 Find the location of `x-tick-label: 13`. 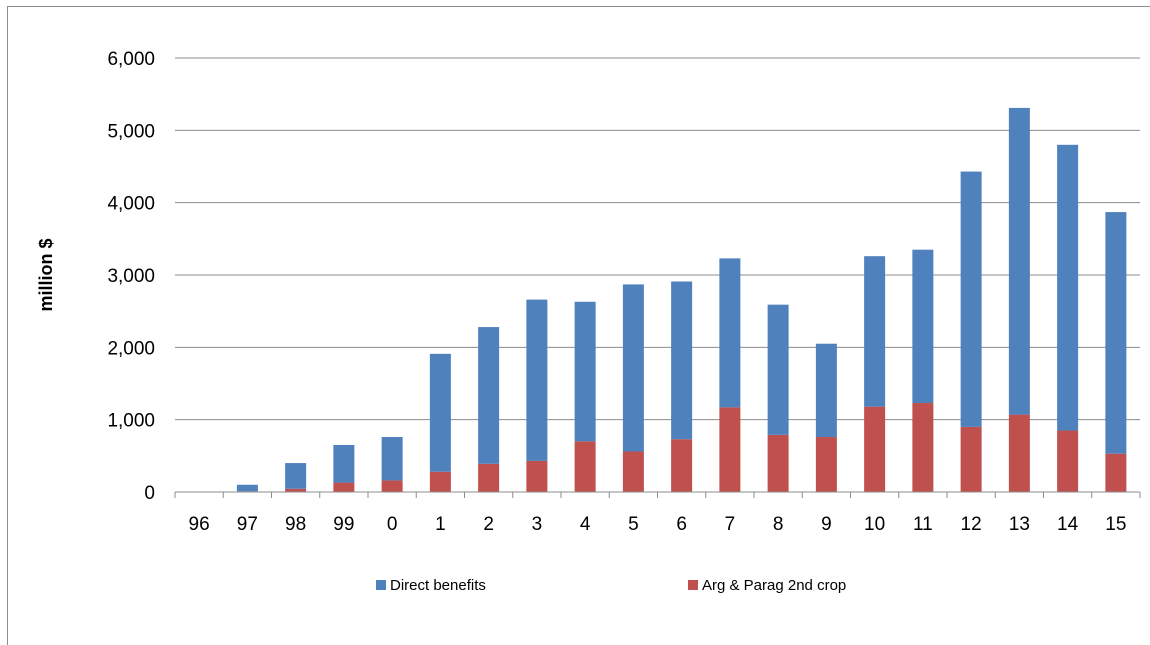

x-tick-label: 13 is located at coordinates (1019, 524).